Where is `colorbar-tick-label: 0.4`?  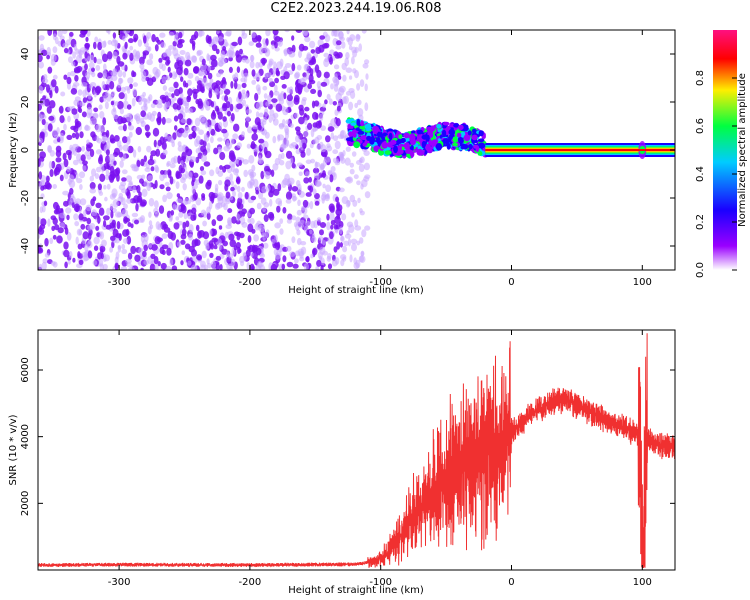 colorbar-tick-label: 0.4 is located at coordinates (700, 174).